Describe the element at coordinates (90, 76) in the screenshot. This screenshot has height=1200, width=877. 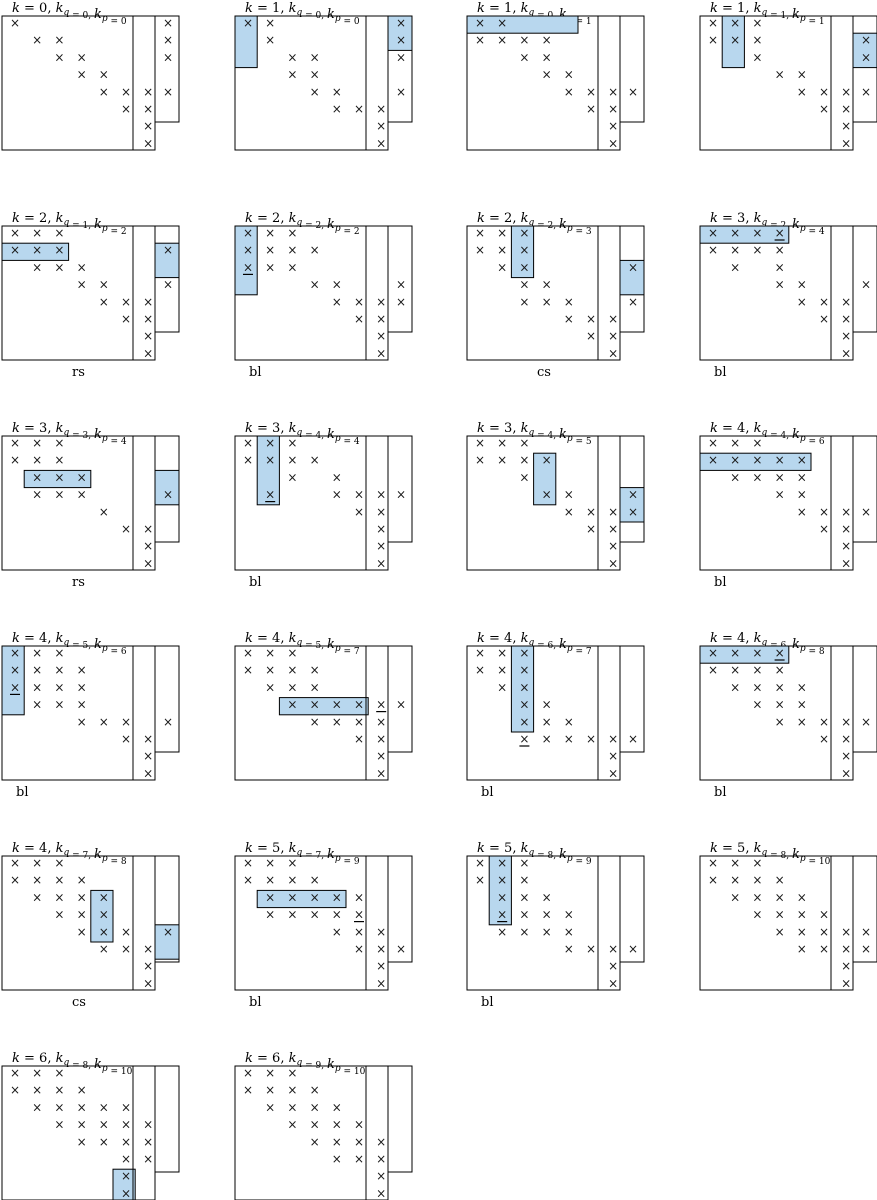
I see `panel: k = 0, kq = 0, kp = 0×× ×× ×× ×× × ×× ×××××××` at that location.